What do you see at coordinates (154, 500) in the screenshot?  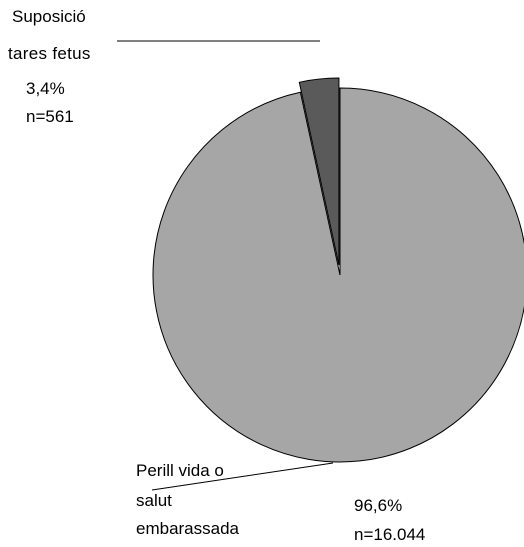 I see `slice-label-mother-line-2: salut` at bounding box center [154, 500].